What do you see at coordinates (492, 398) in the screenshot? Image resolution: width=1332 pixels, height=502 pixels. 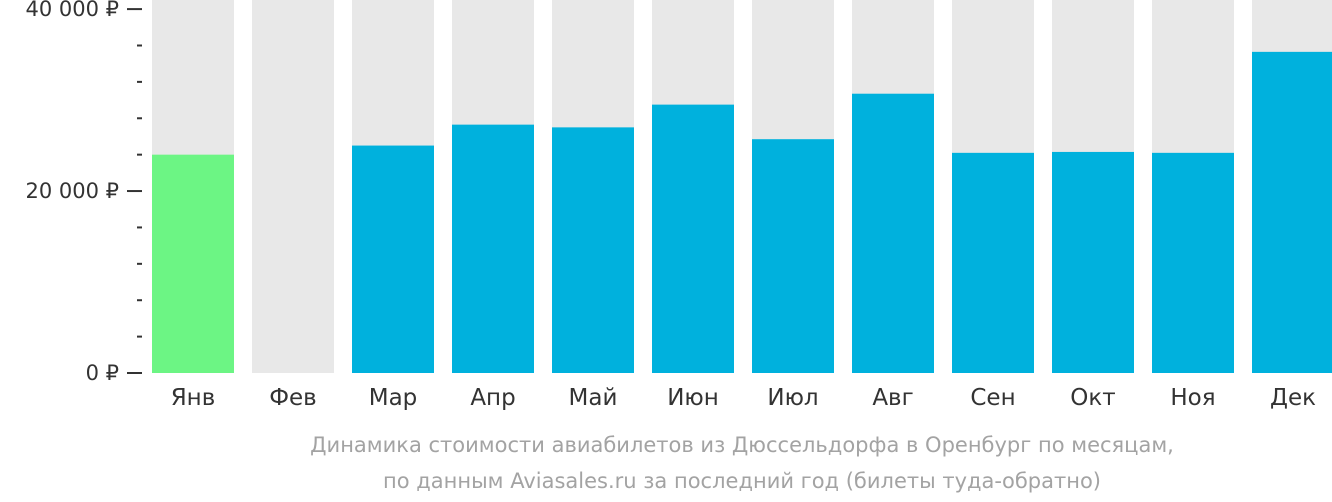 I see `x-tick-label: Апр` at bounding box center [492, 398].